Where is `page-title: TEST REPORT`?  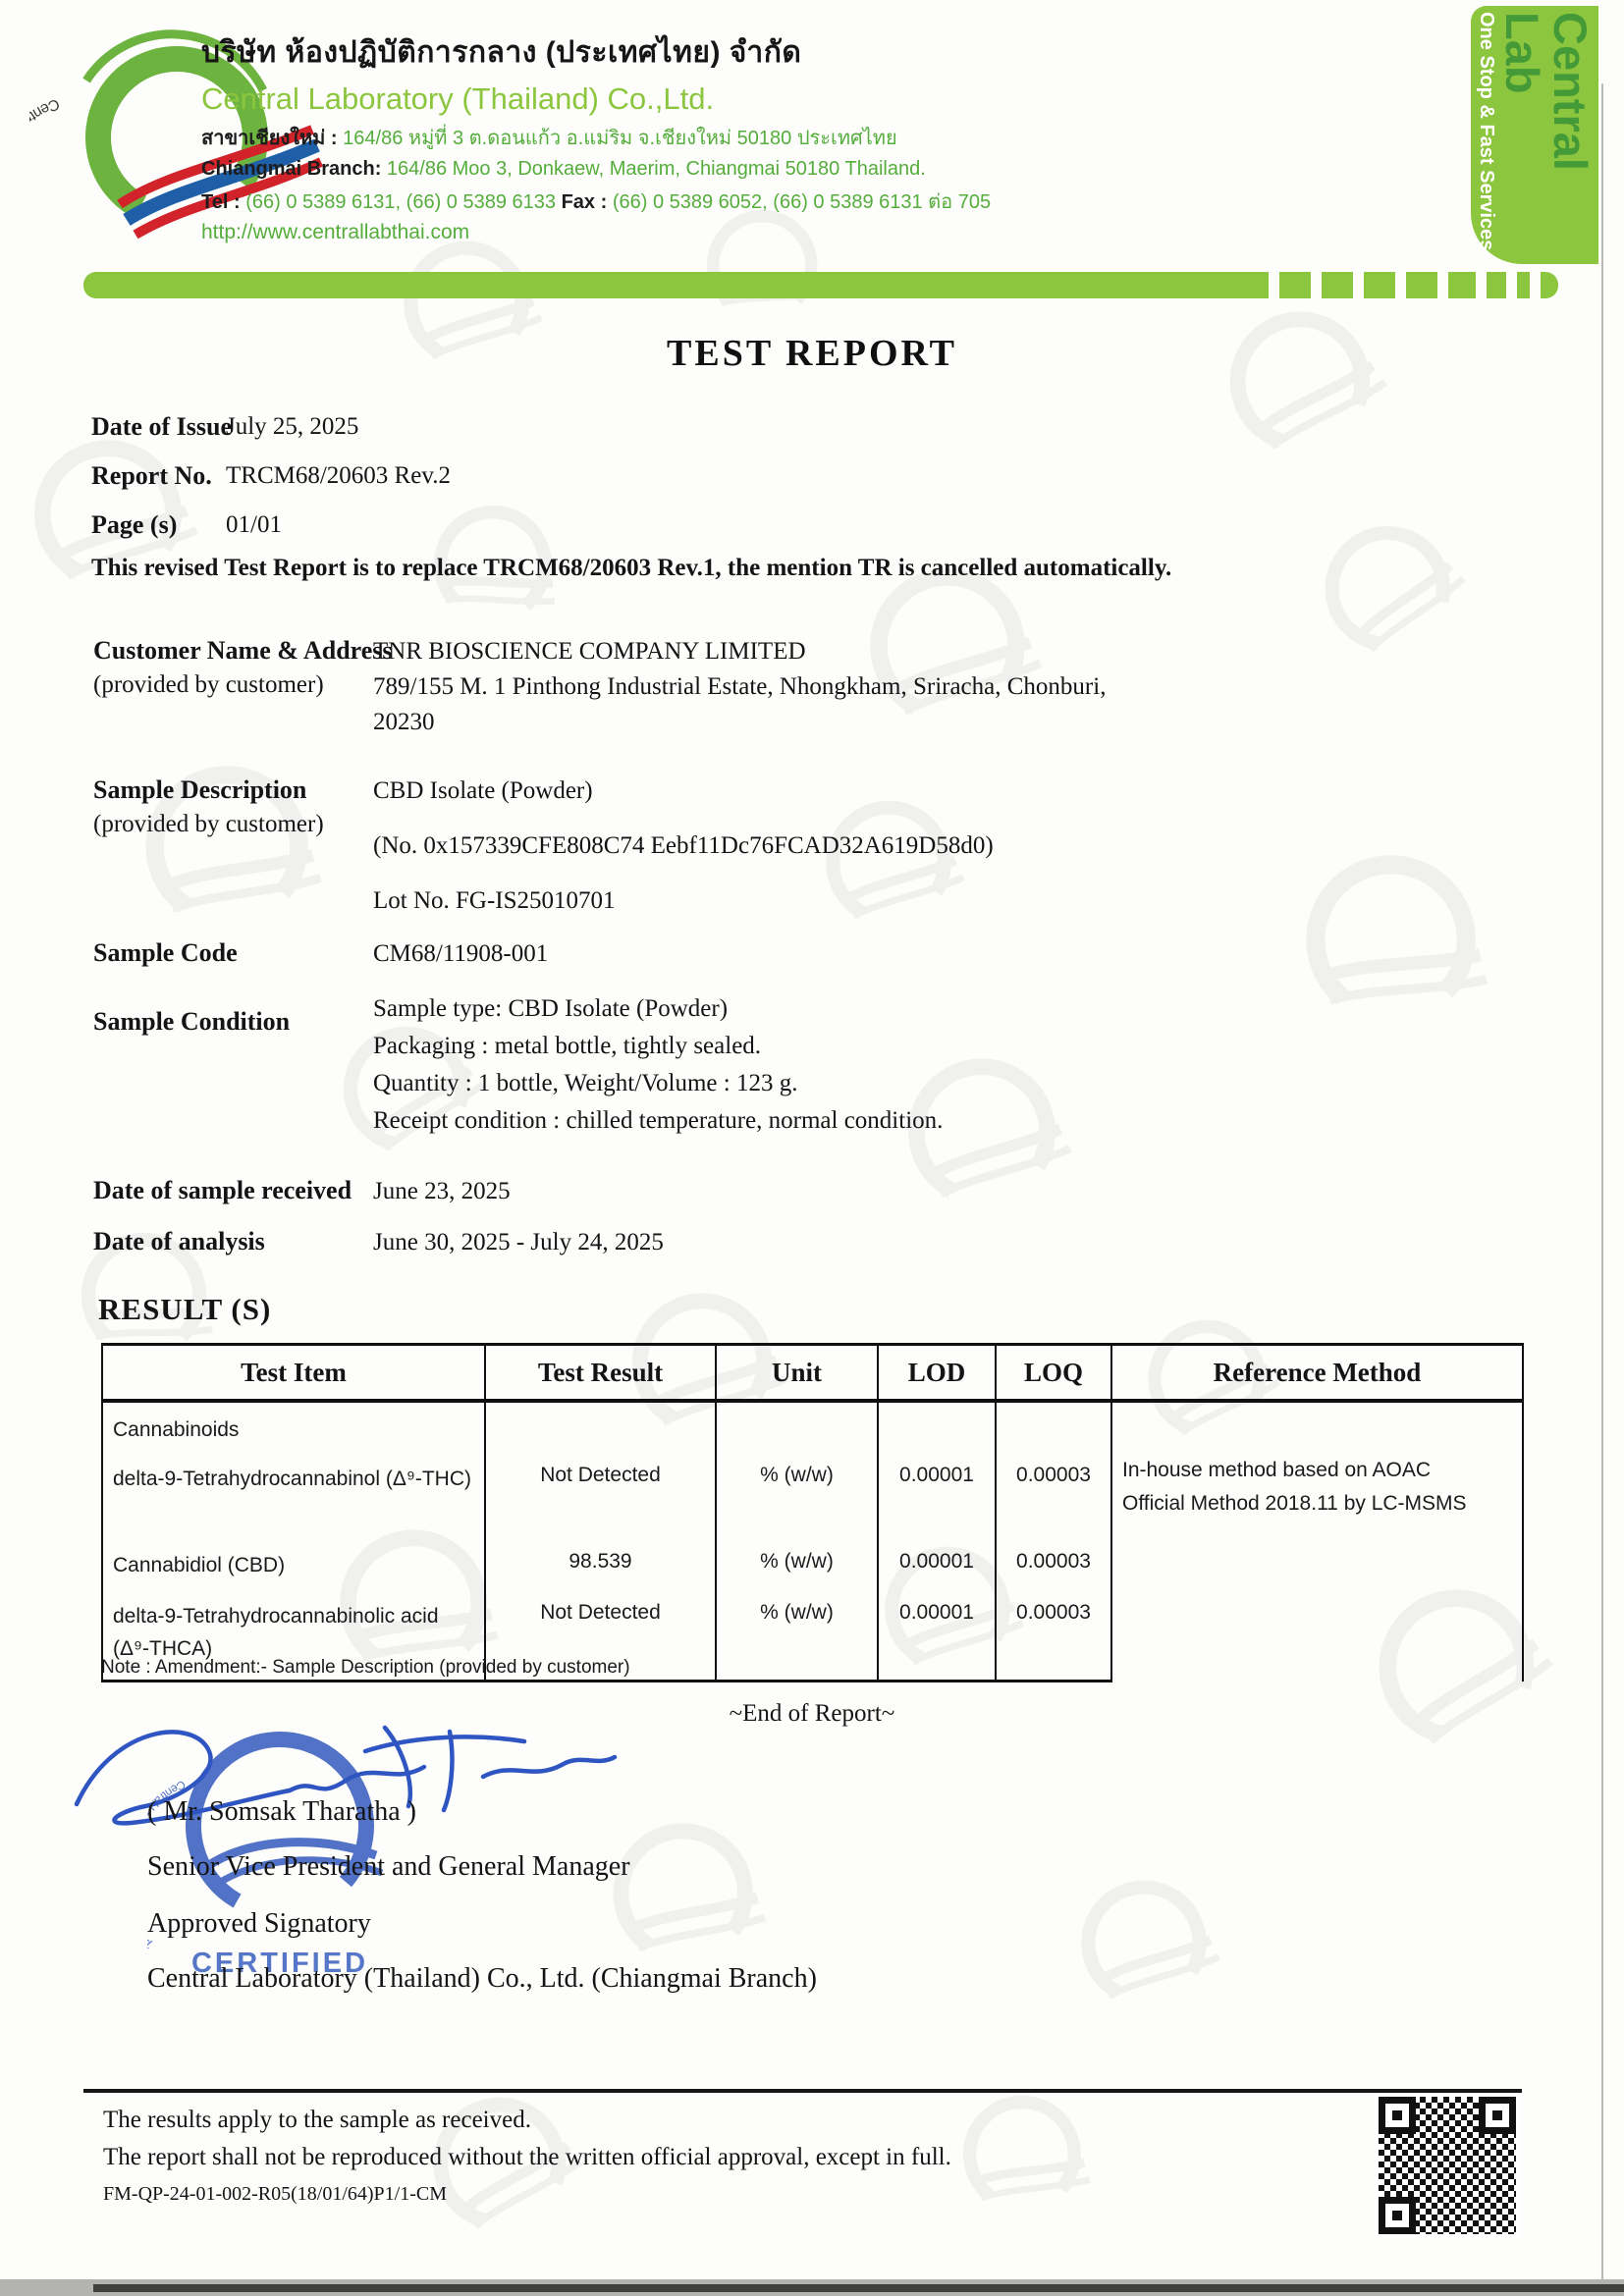 page-title: TEST REPORT is located at coordinates (812, 354).